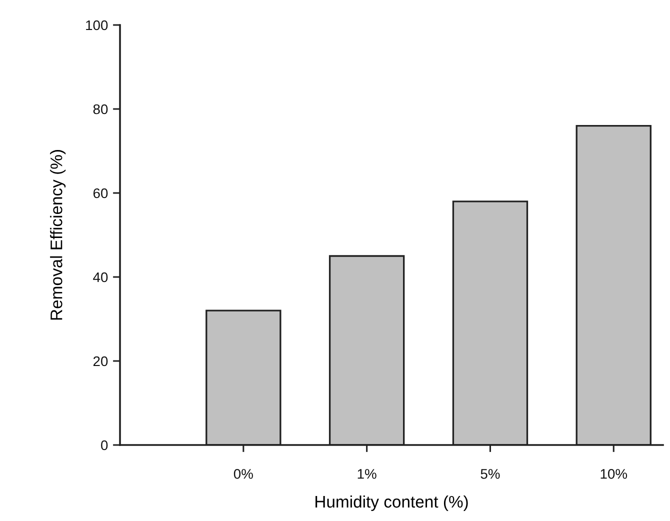 This screenshot has width=670, height=521. What do you see at coordinates (614, 473) in the screenshot?
I see `x-tick-label: 10%` at bounding box center [614, 473].